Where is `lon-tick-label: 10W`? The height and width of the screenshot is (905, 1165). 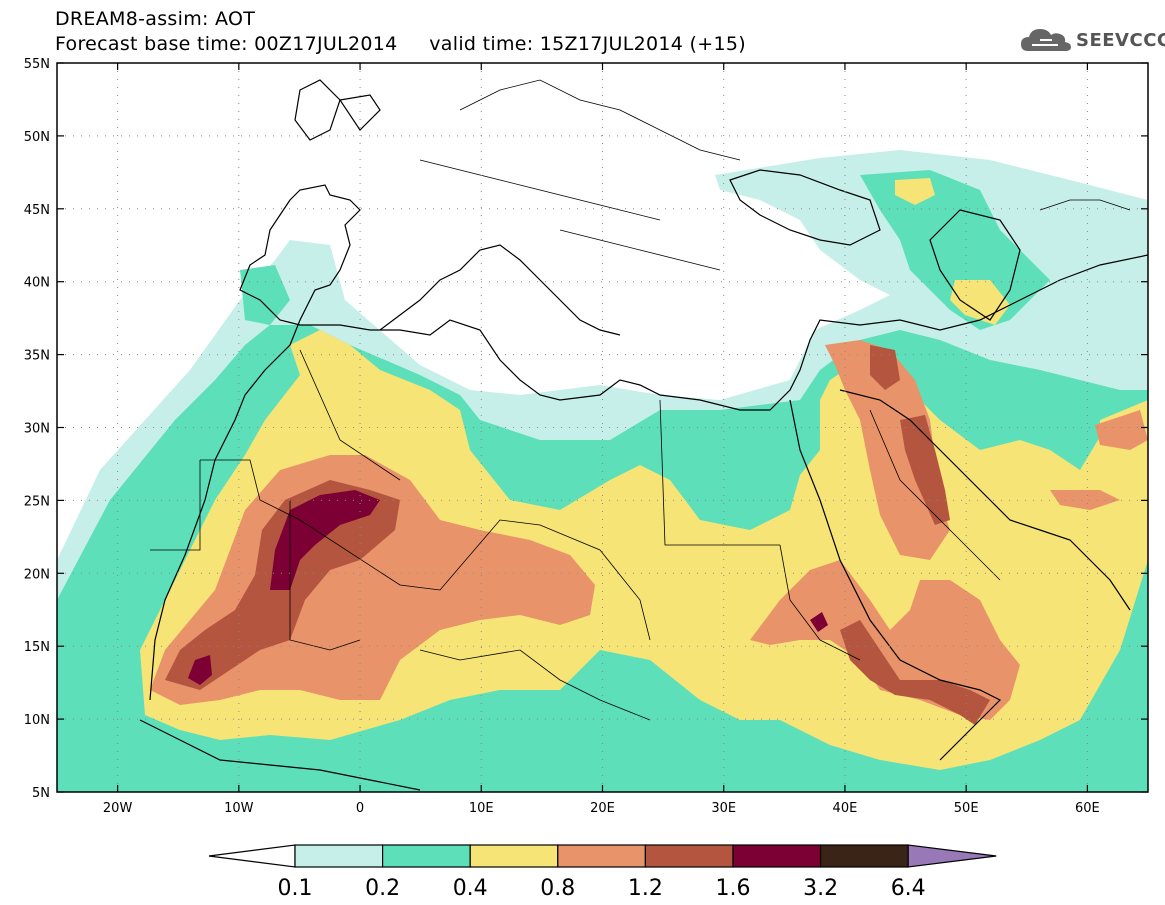 lon-tick-label: 10W is located at coordinates (239, 808).